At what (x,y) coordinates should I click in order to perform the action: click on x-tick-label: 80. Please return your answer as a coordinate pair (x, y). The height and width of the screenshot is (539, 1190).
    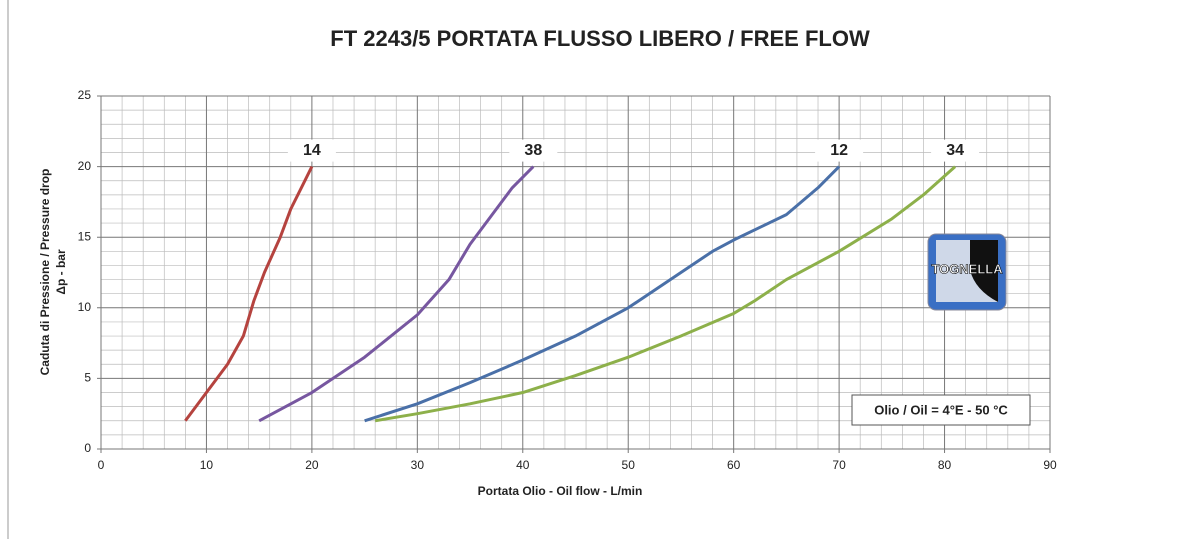
    Looking at the image, I should click on (945, 465).